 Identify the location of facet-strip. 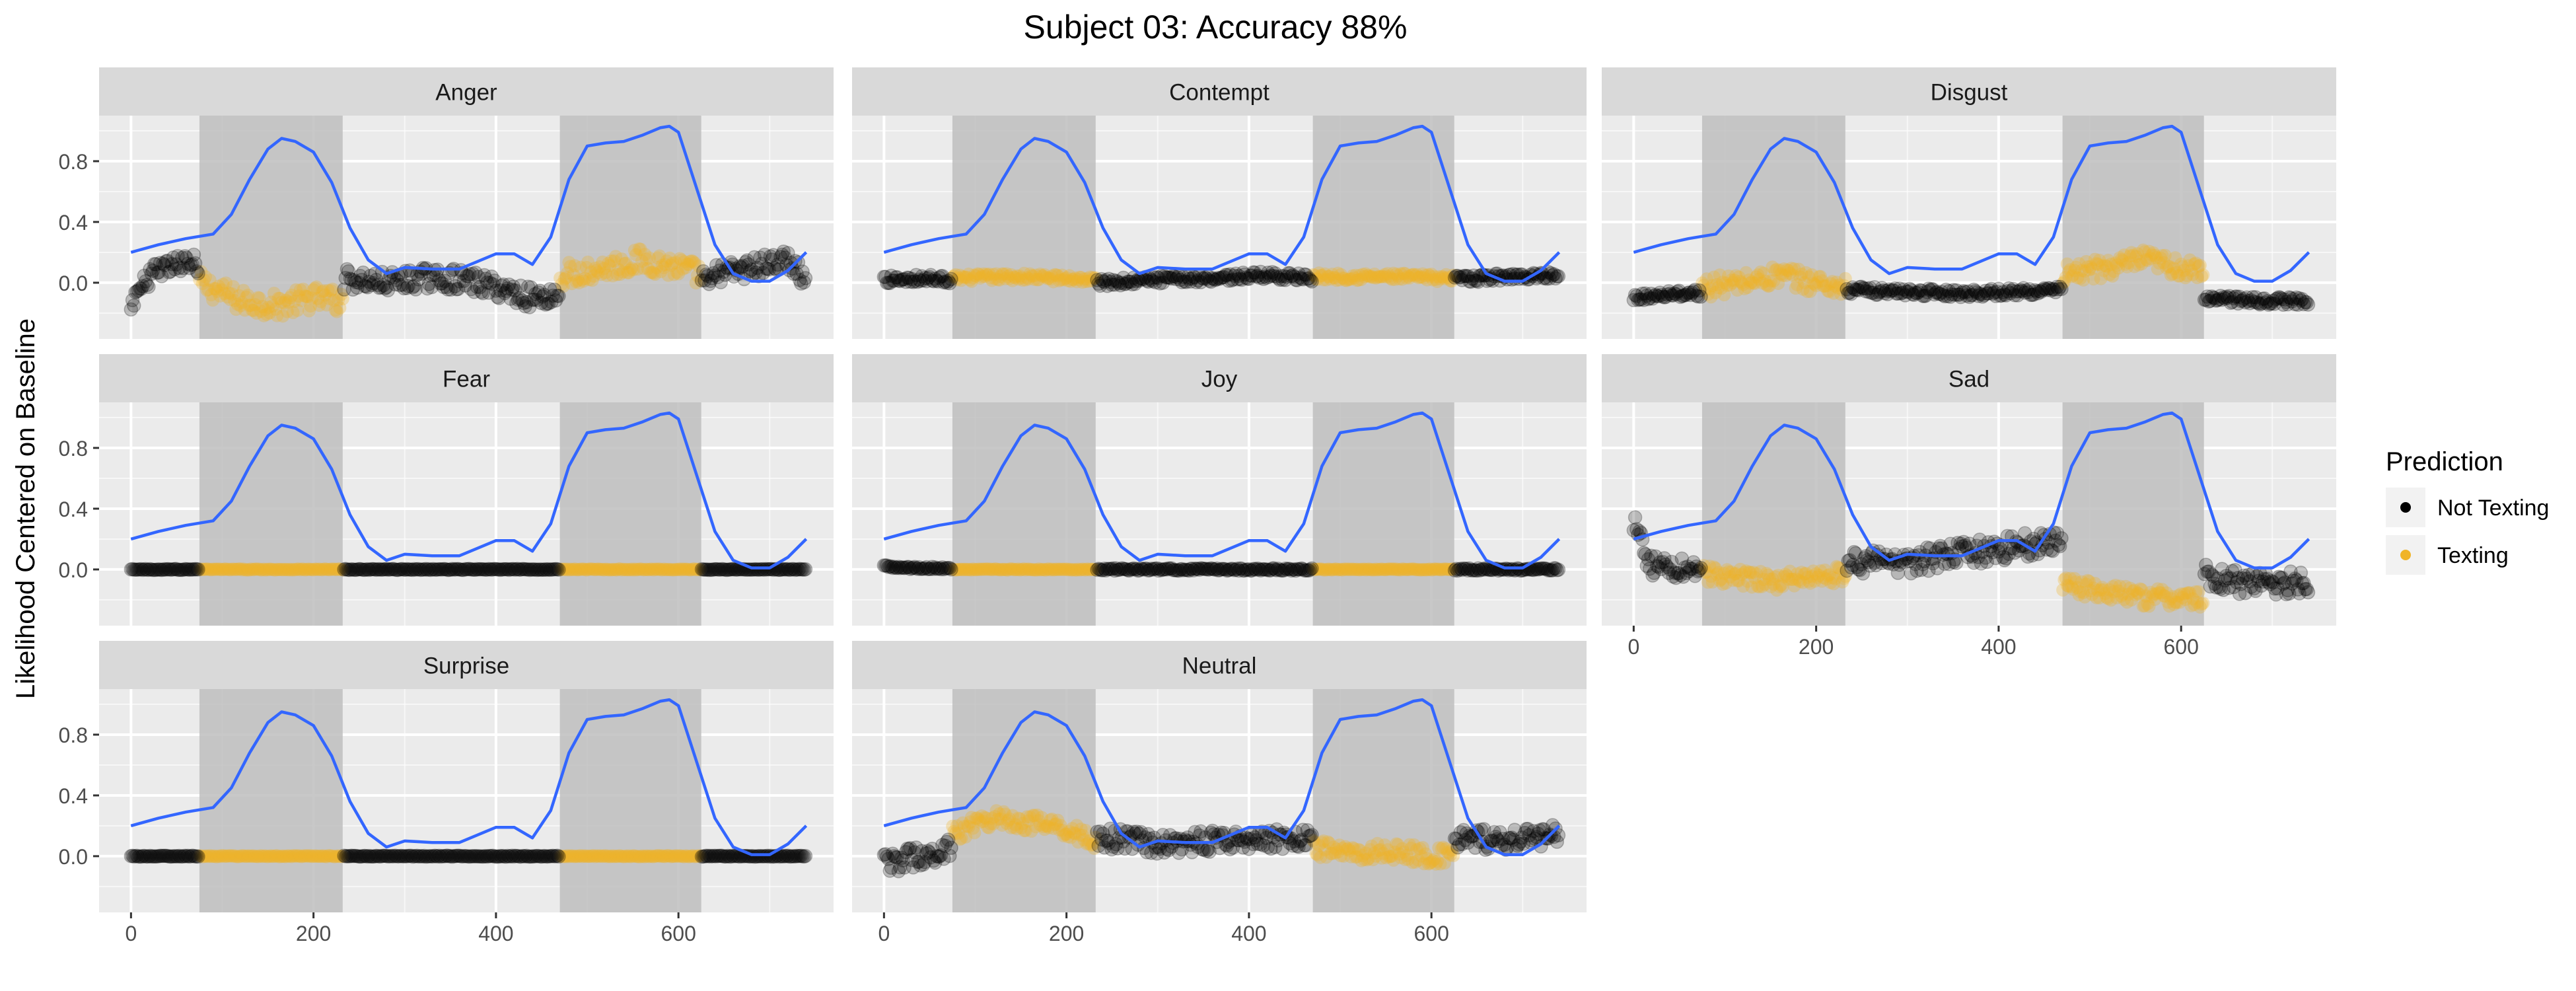
(1220, 91).